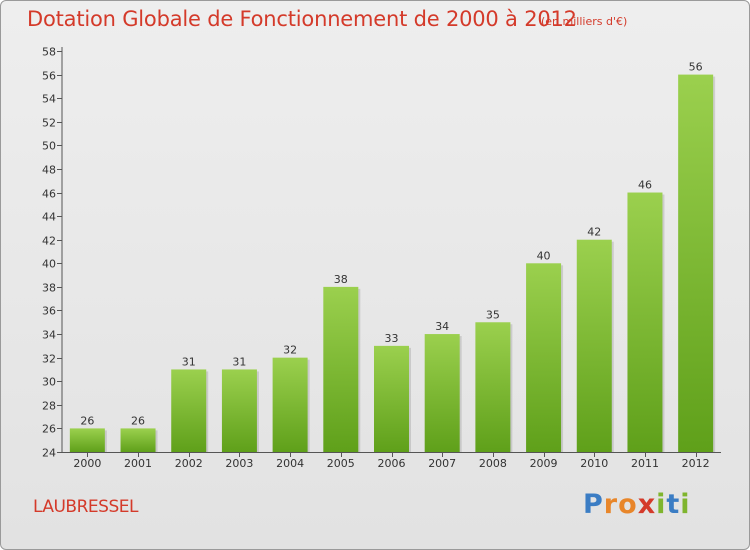 This screenshot has height=550, width=750. I want to click on y-tick-label: 26, so click(49, 429).